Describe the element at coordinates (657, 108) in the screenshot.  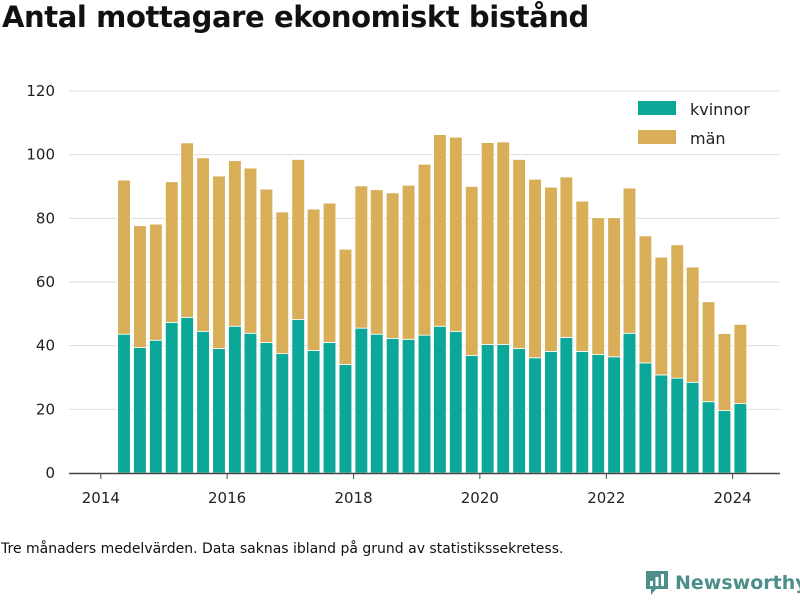
I see `legend-swatch-kvinnor` at that location.